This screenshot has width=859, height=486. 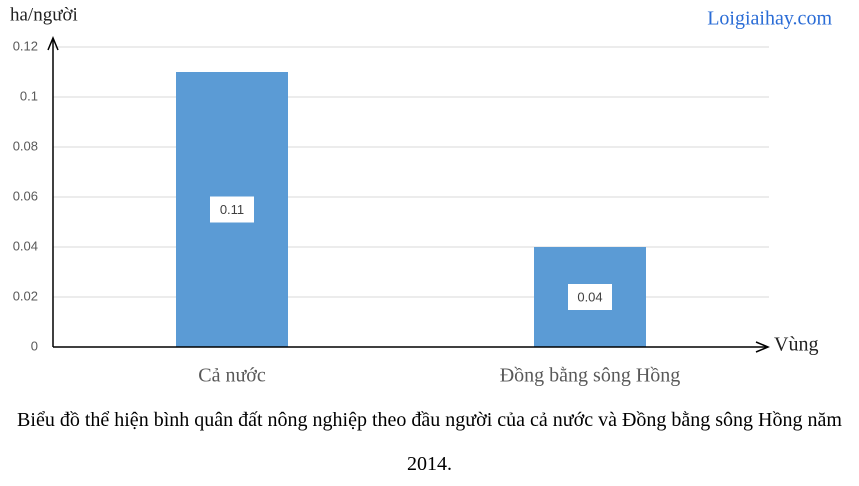 What do you see at coordinates (590, 376) in the screenshot?
I see `x-tick-label: Đồng bằng sông Hồng` at bounding box center [590, 376].